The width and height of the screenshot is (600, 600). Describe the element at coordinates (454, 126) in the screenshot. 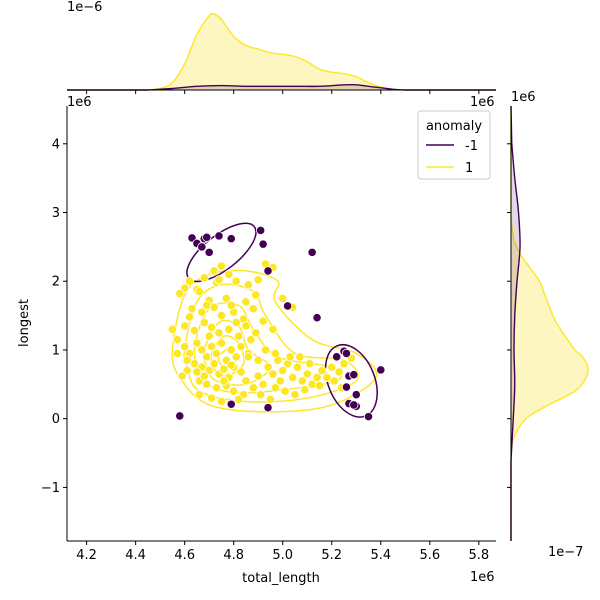

I see `legend-title: anomaly` at that location.